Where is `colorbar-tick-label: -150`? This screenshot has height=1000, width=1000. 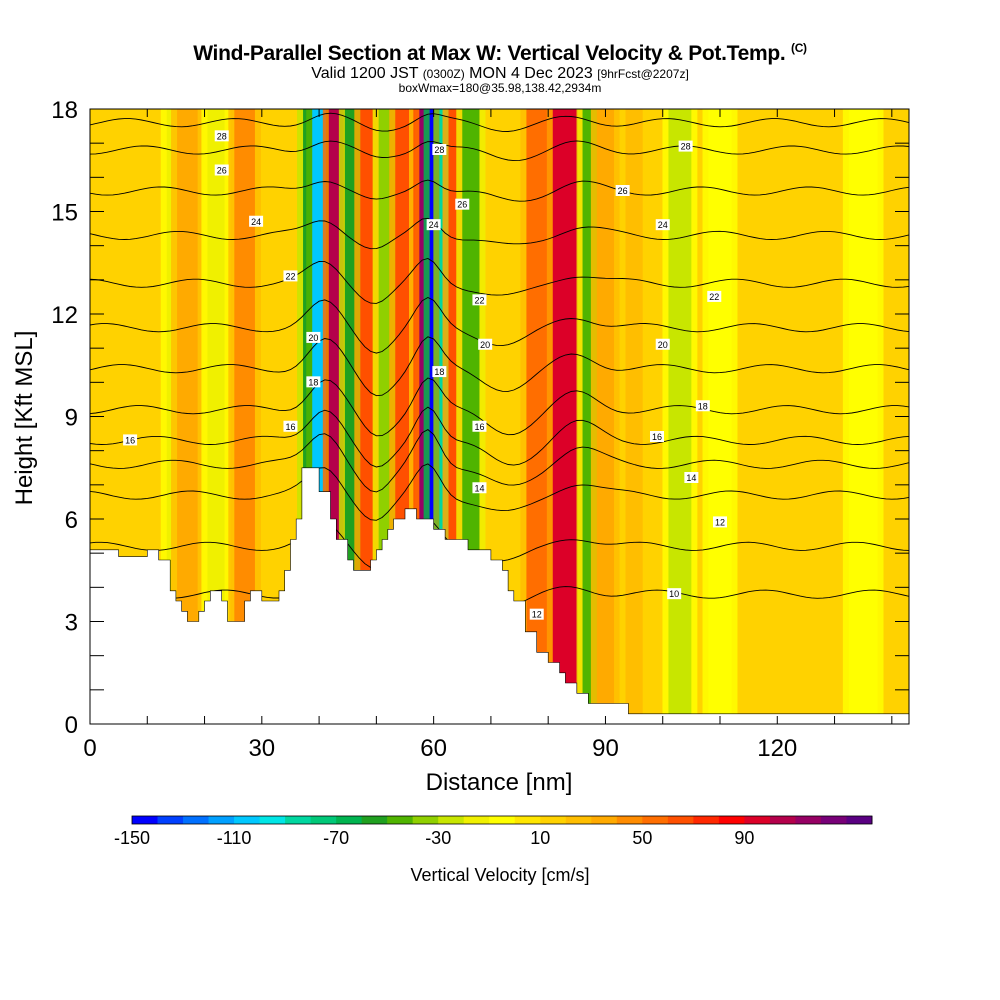
colorbar-tick-label: -150 is located at coordinates (132, 838).